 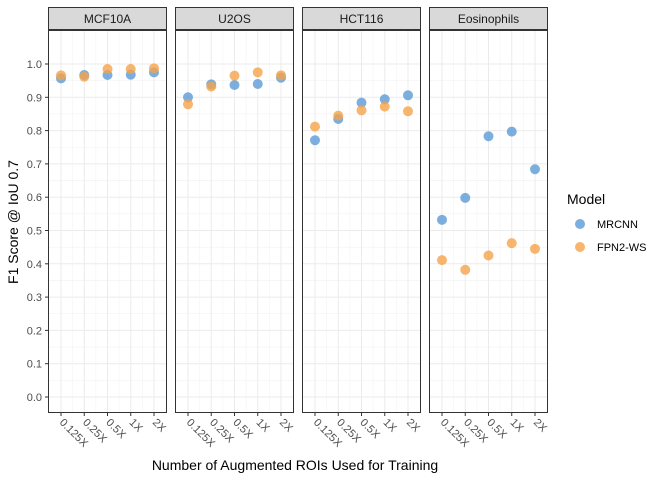 What do you see at coordinates (580, 224) in the screenshot?
I see `legend-key-mrcnn` at bounding box center [580, 224].